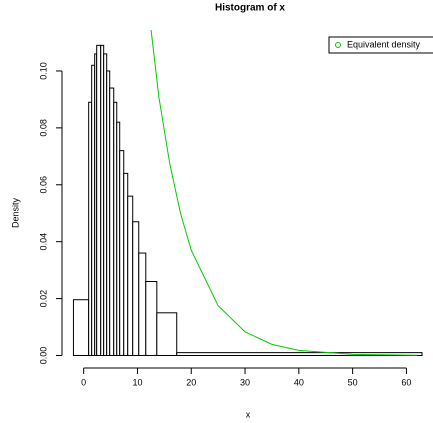 The width and height of the screenshot is (433, 423). I want to click on legend-box, so click(380, 45).